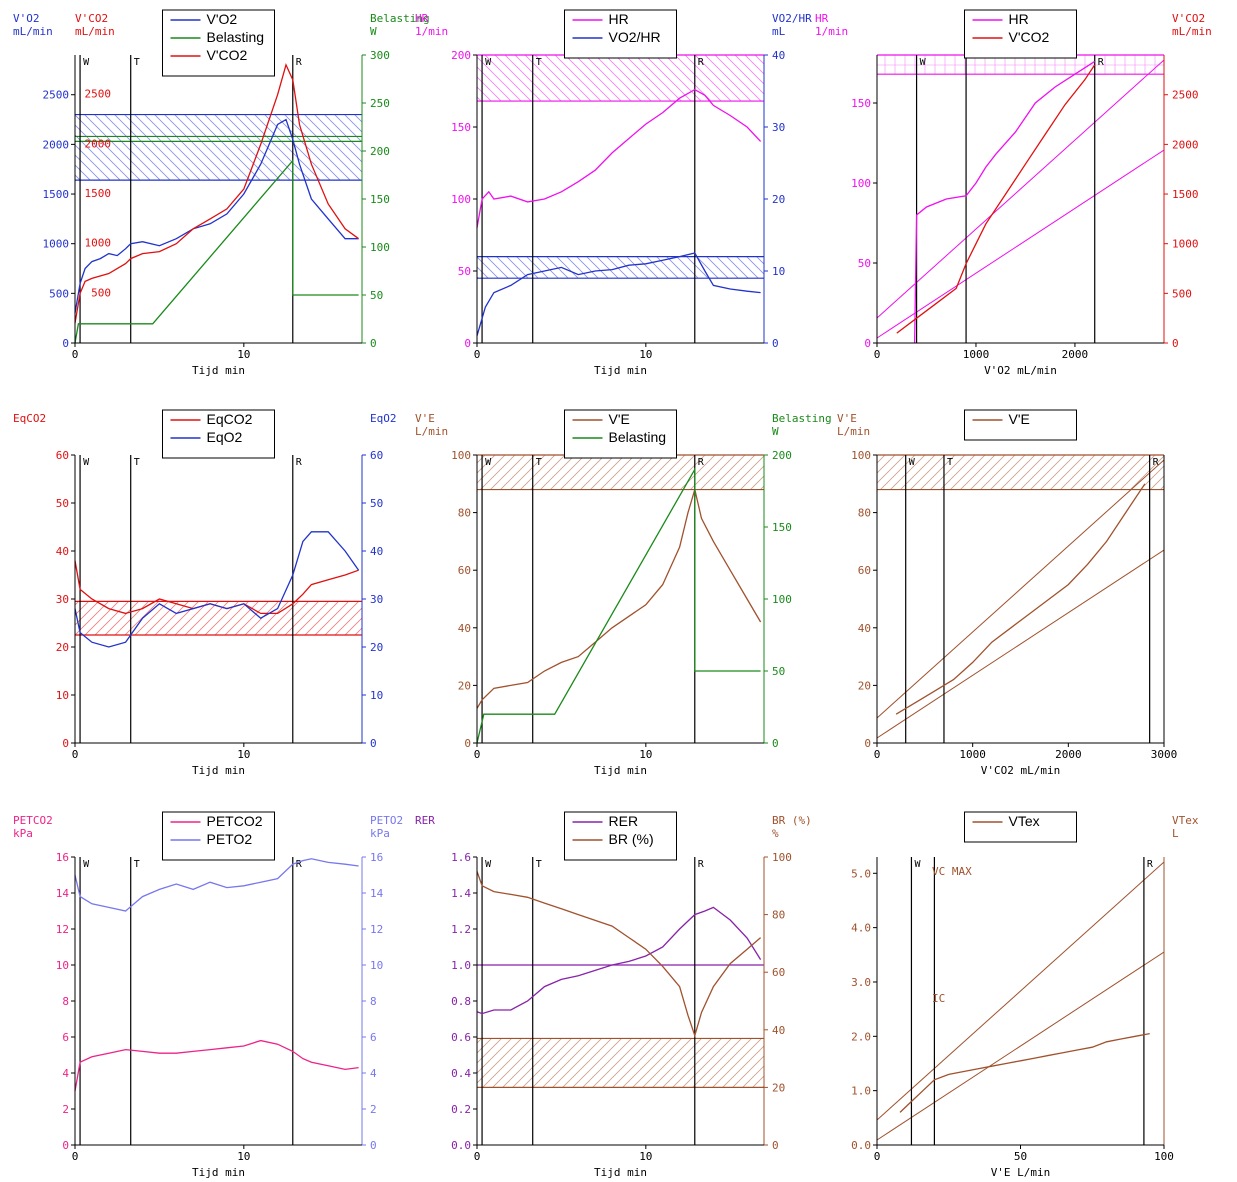 Image resolution: width=1237 pixels, height=1182 pixels. Describe the element at coordinates (461, 1001) in the screenshot. I see `y-tick-label: 0.8` at that location.